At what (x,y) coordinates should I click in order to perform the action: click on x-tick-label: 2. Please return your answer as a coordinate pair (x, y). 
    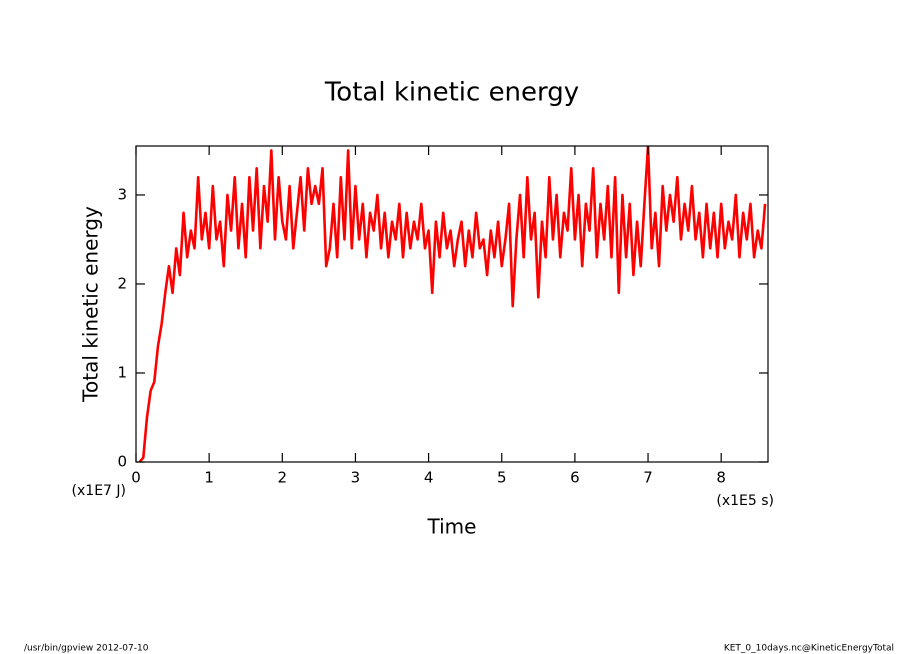
    Looking at the image, I should click on (283, 478).